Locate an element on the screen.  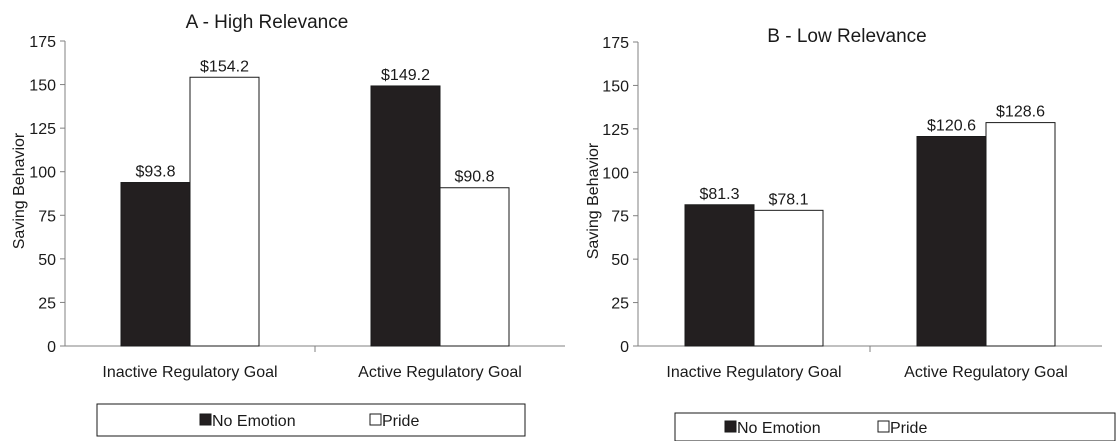
data-label: $149.2 is located at coordinates (405, 75).